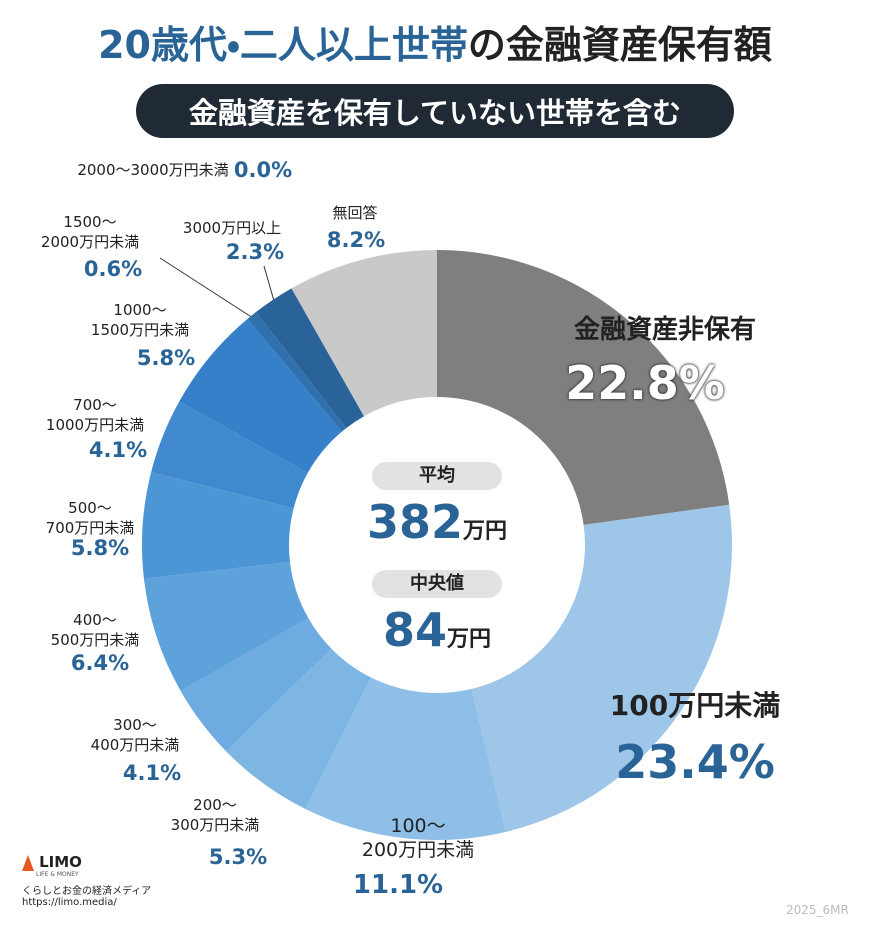 This screenshot has width=870, height=931. What do you see at coordinates (95, 630) in the screenshot?
I see `category-label: 400～ 500万円未満` at bounding box center [95, 630].